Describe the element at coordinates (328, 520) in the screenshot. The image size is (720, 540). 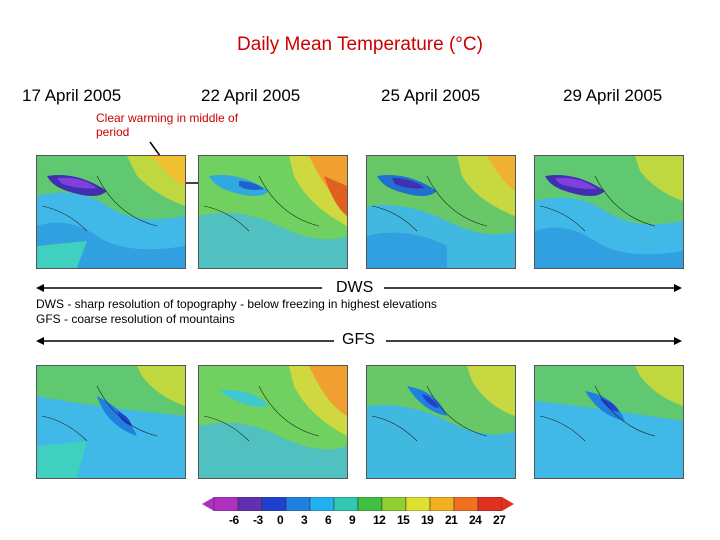
I see `colorbar-tick-label: 6` at that location.